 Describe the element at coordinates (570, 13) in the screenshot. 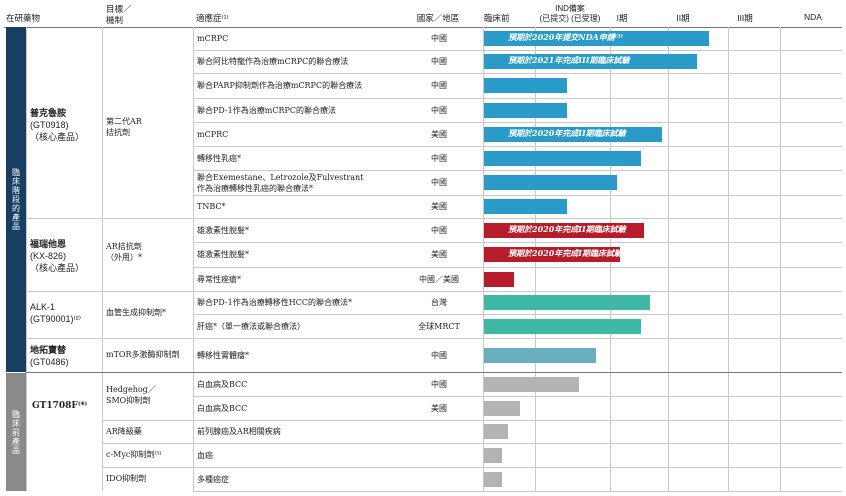

I see `header-ind: IND備案 (已提交) (已受理)` at that location.